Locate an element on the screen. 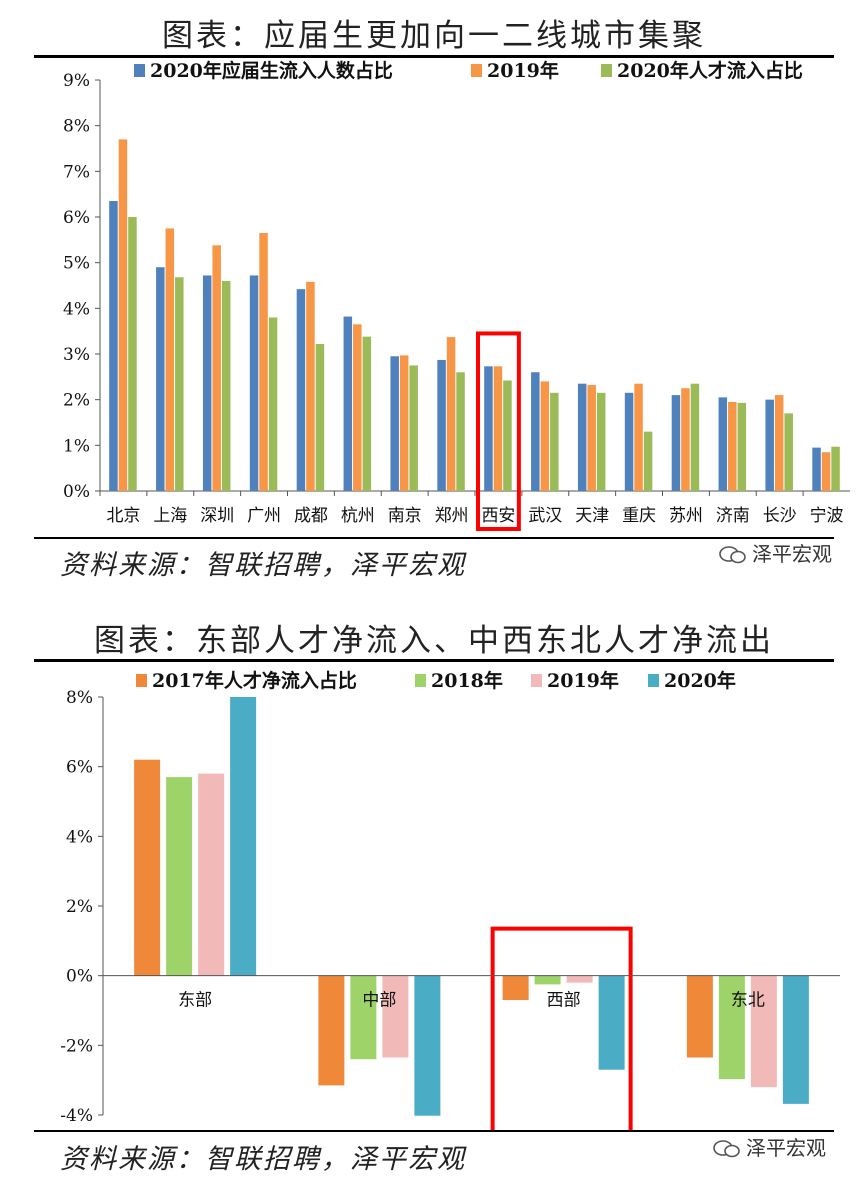 The width and height of the screenshot is (868, 1195). x-tick-label: 上海 is located at coordinates (170, 516).